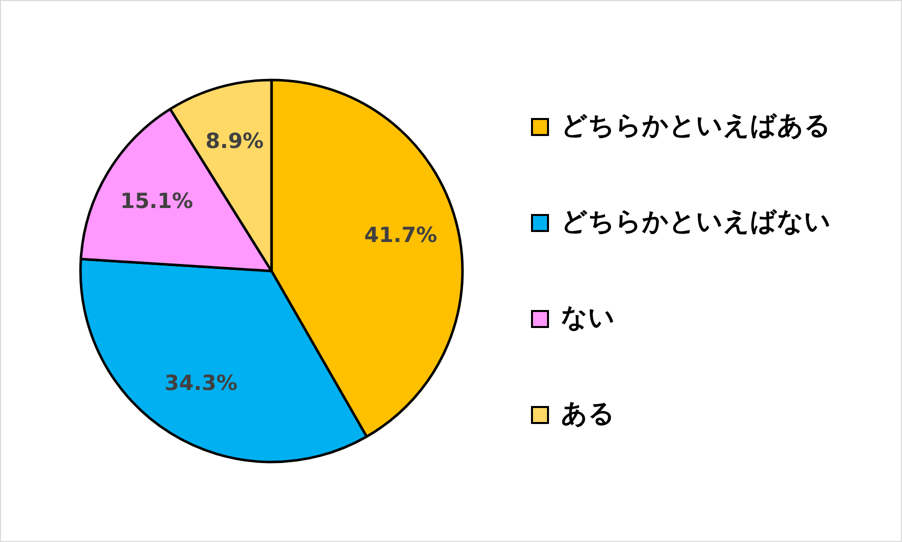 This screenshot has height=542, width=902. Describe the element at coordinates (588, 317) in the screenshot. I see `legend-label: ない` at that location.